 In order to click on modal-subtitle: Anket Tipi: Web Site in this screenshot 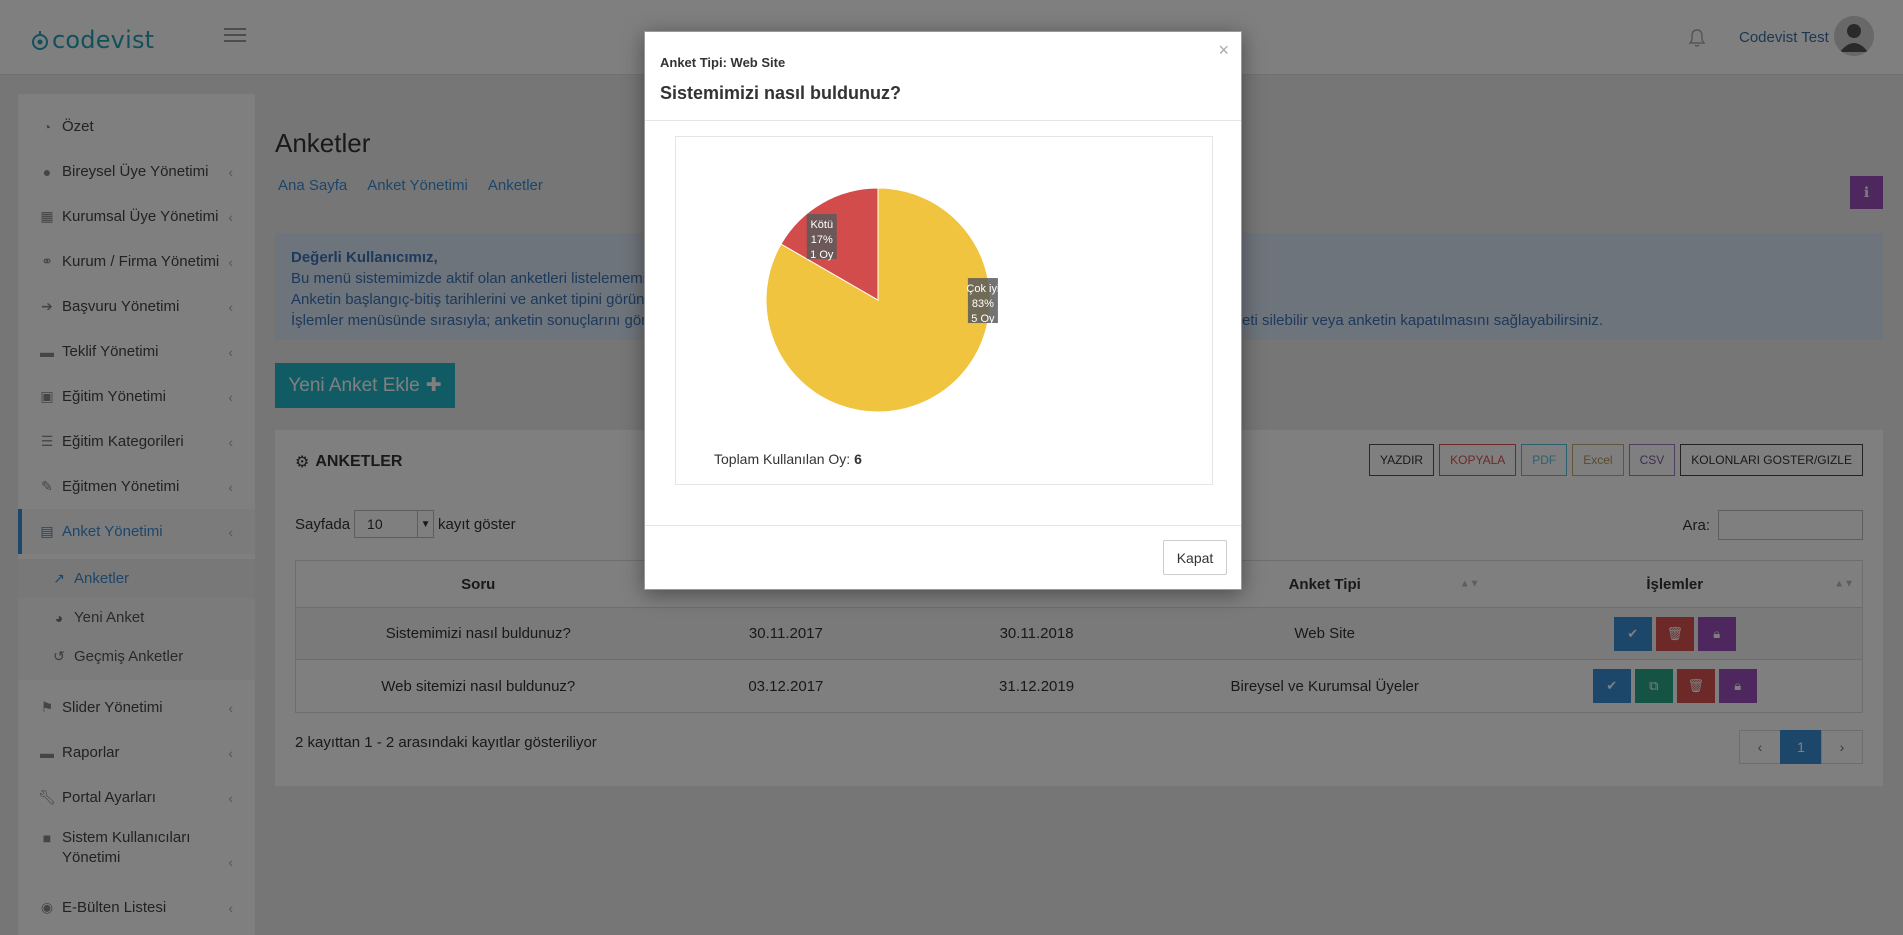, I will do `click(723, 62)`.